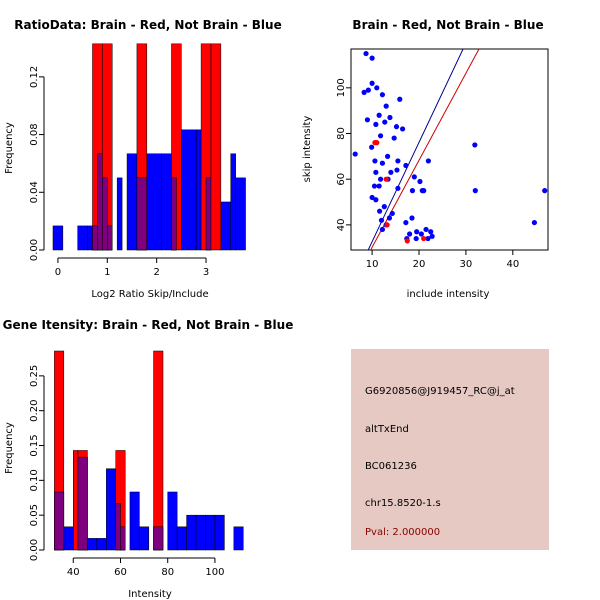 The width and height of the screenshot is (600, 600). What do you see at coordinates (34, 192) in the screenshot?
I see `ratio-hist-y-tick-label: 0.04` at bounding box center [34, 192].